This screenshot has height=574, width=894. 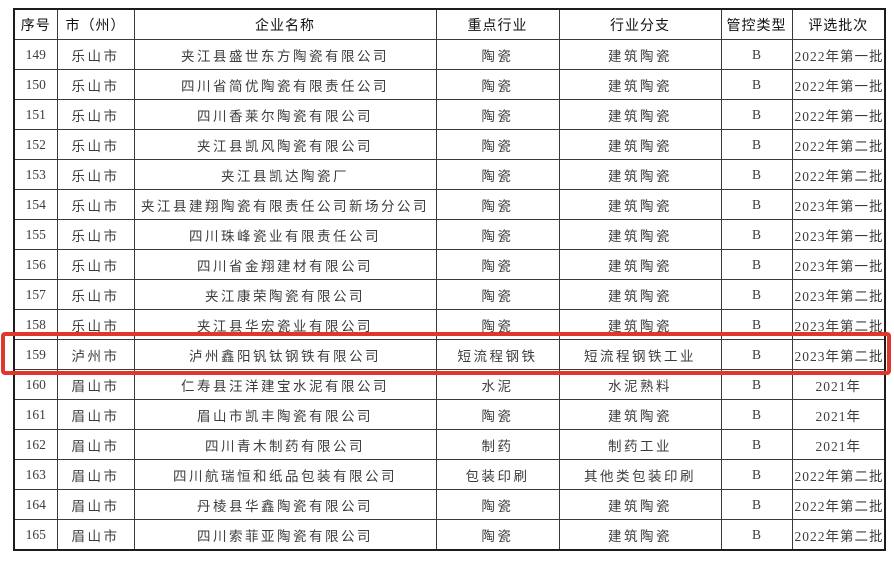 I want to click on cell-branch: 水泥熟料, so click(x=640, y=384).